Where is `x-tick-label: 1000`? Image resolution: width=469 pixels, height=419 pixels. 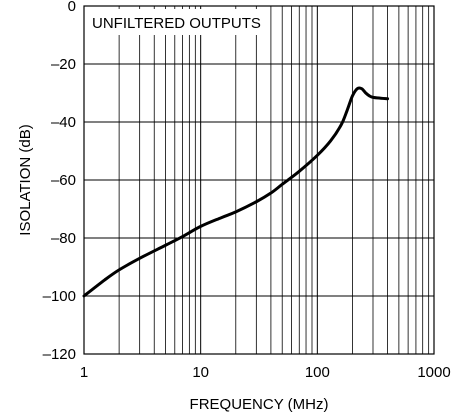
x-tick-label: 1000 is located at coordinates (433, 372).